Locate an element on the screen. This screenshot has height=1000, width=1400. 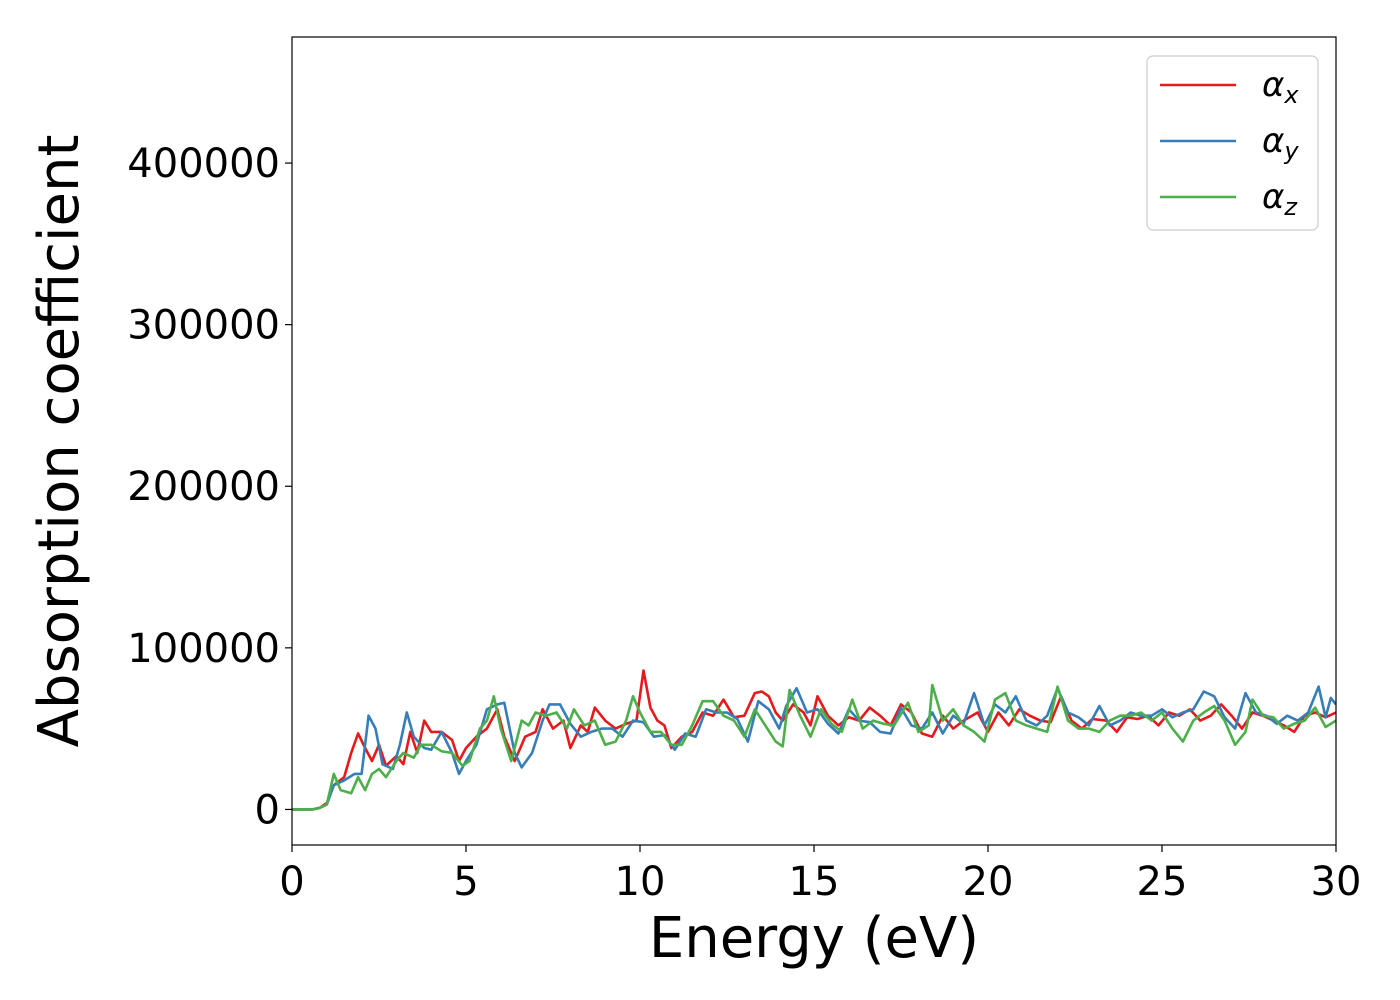
y-tick-label: 100000 is located at coordinates (203, 649).